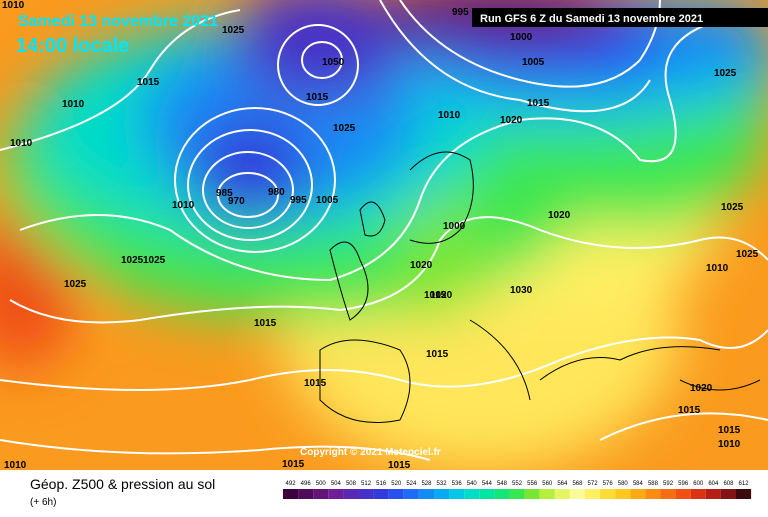  What do you see at coordinates (593, 484) in the screenshot?
I see `scale-label: 572` at bounding box center [593, 484].